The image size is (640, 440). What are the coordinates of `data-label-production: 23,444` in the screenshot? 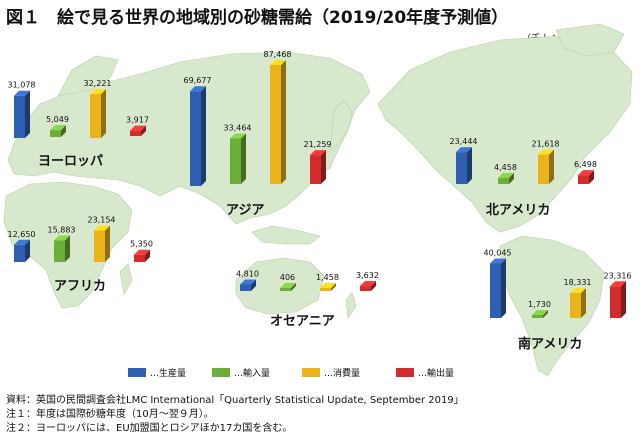 It's located at (464, 141).